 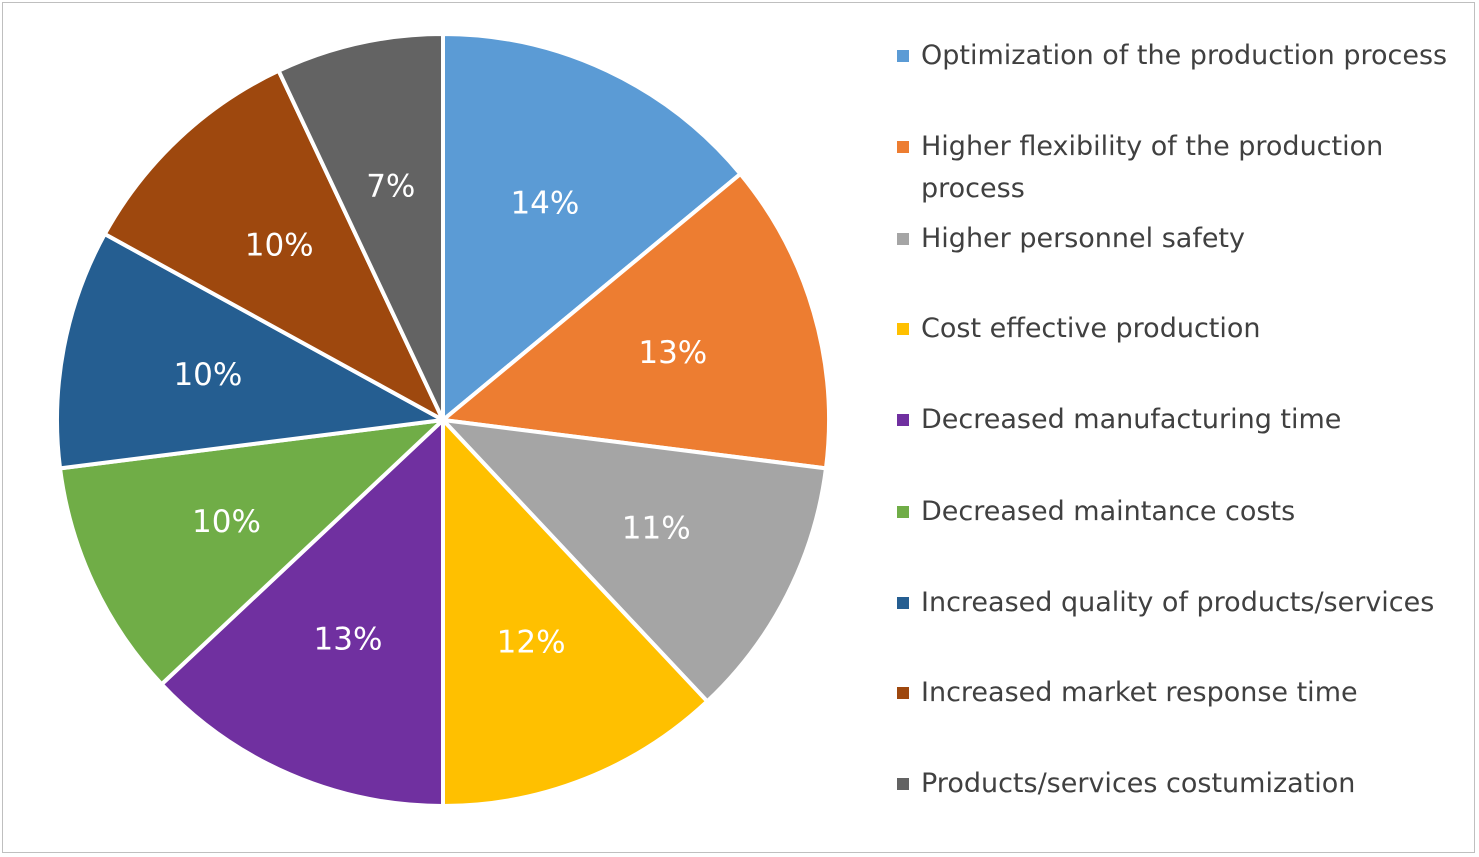 What do you see at coordinates (1139, 692) in the screenshot?
I see `legend-label: Increased market response time` at bounding box center [1139, 692].